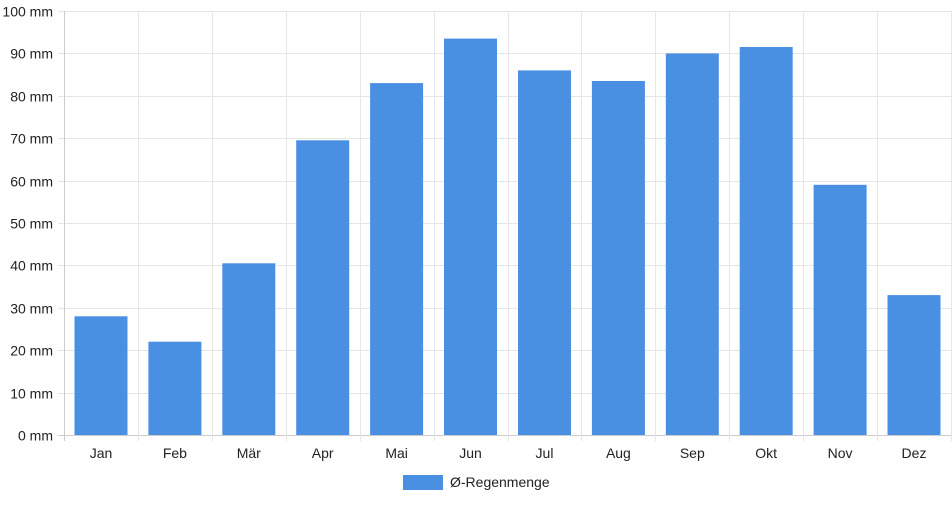  I want to click on bar-jun, so click(470, 236).